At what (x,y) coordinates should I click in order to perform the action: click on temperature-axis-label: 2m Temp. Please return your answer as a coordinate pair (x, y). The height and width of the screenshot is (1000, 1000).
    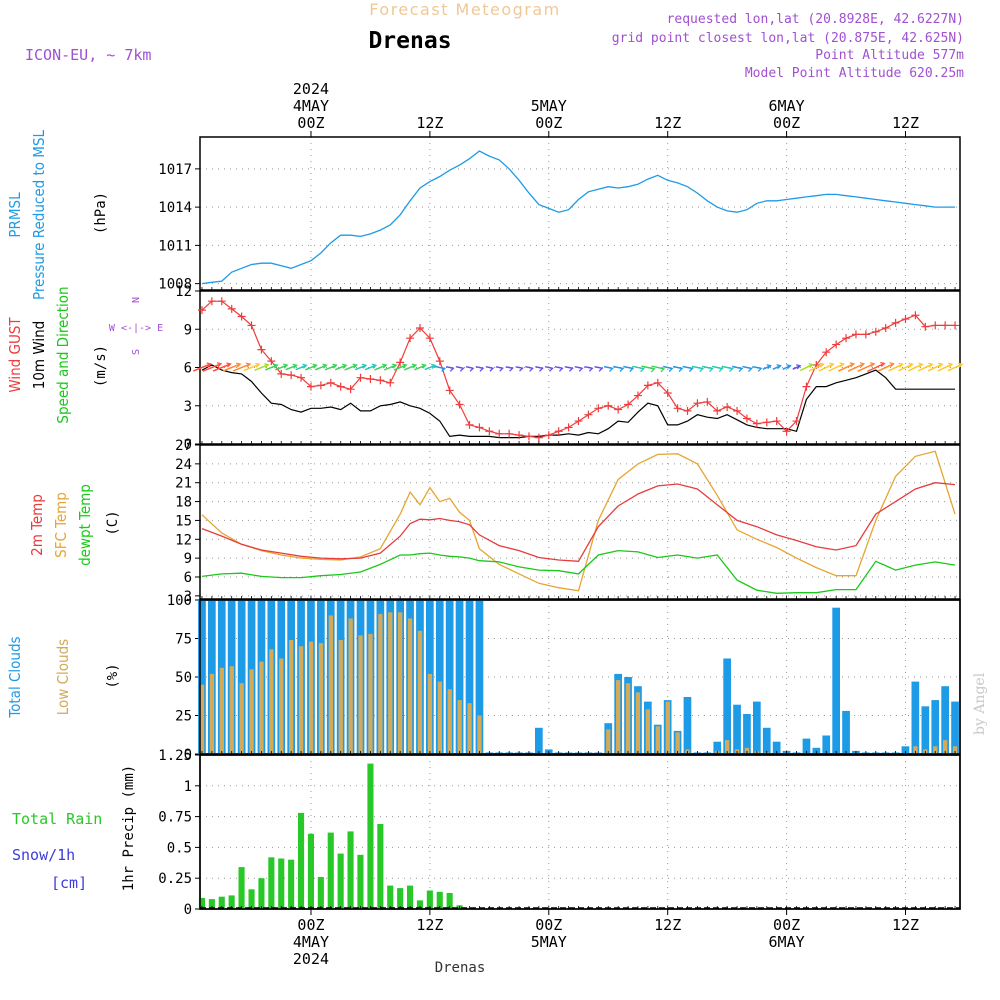
    Looking at the image, I should click on (37, 525).